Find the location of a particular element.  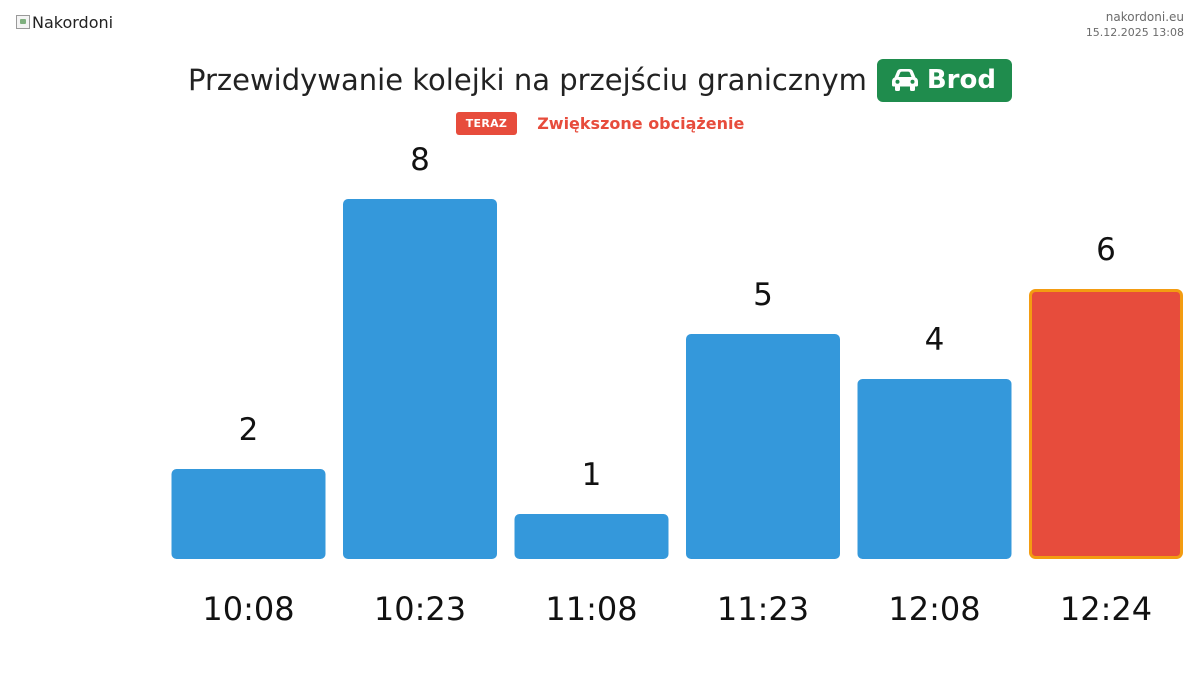

timestamp: 15.12.2025 13:08 is located at coordinates (1134, 32).